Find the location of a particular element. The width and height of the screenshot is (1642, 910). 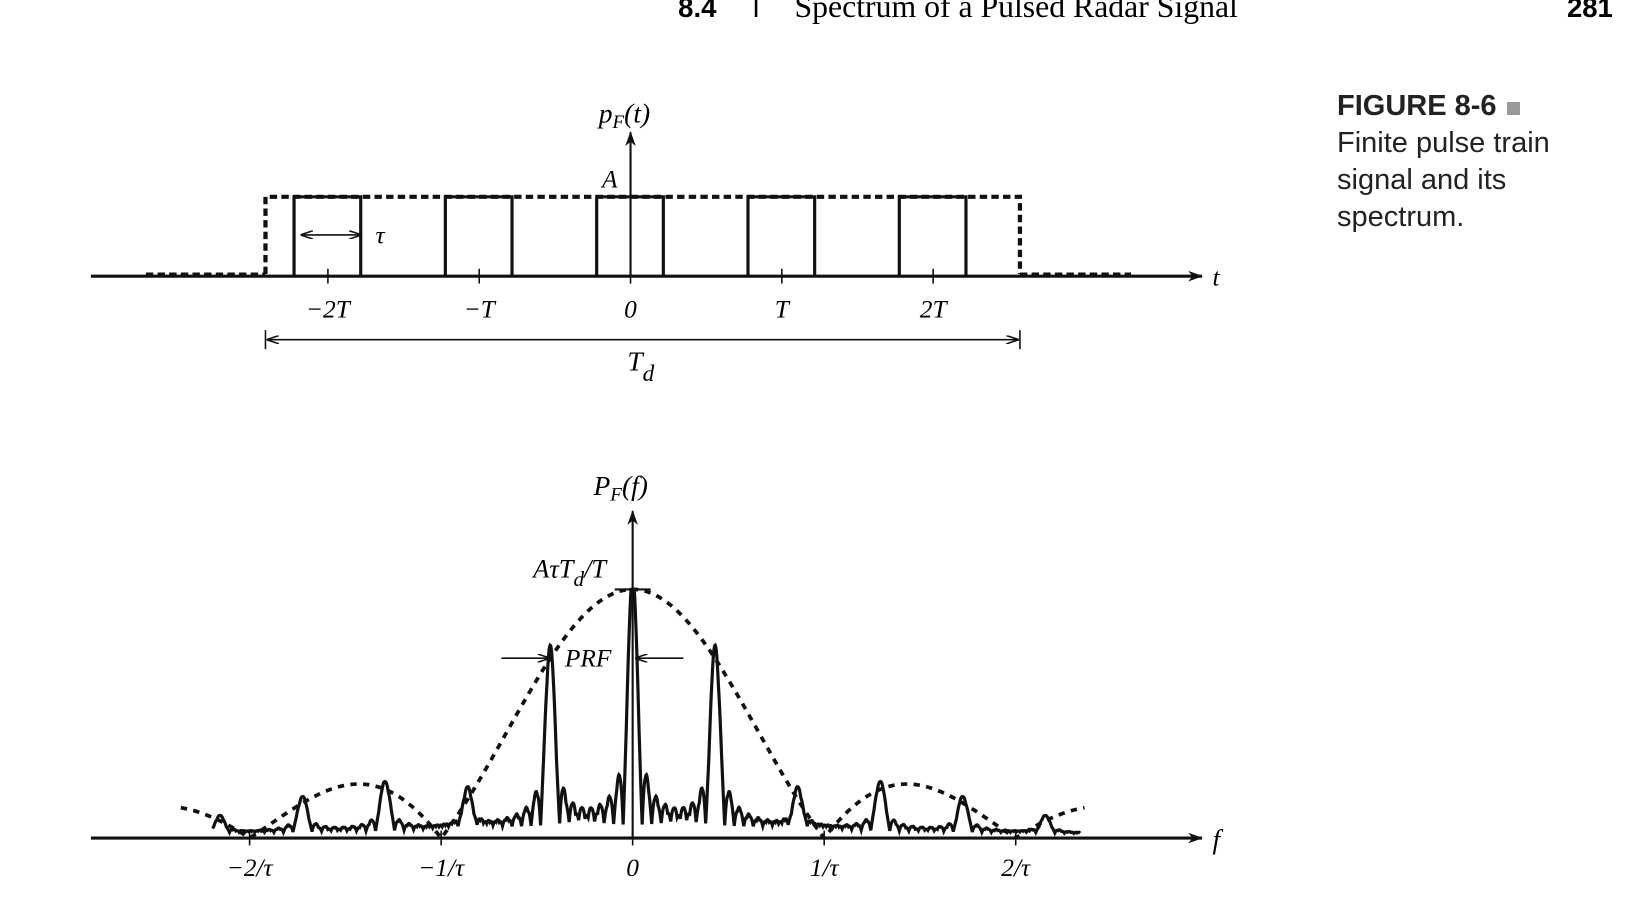

running-title: Spectrum of a Pulsed Radar Signal is located at coordinates (1017, 12).